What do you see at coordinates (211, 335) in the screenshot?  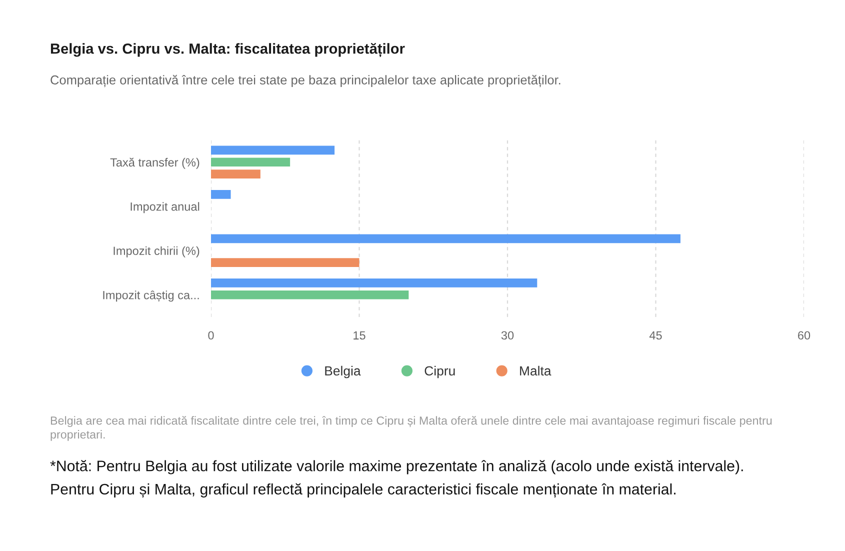 I see `x-tick-label: 0` at bounding box center [211, 335].